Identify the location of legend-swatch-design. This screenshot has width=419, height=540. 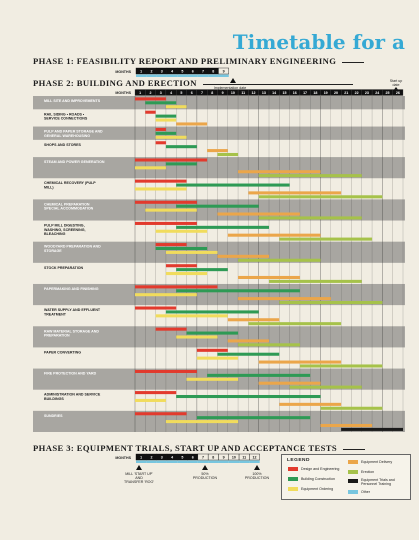
(293, 469).